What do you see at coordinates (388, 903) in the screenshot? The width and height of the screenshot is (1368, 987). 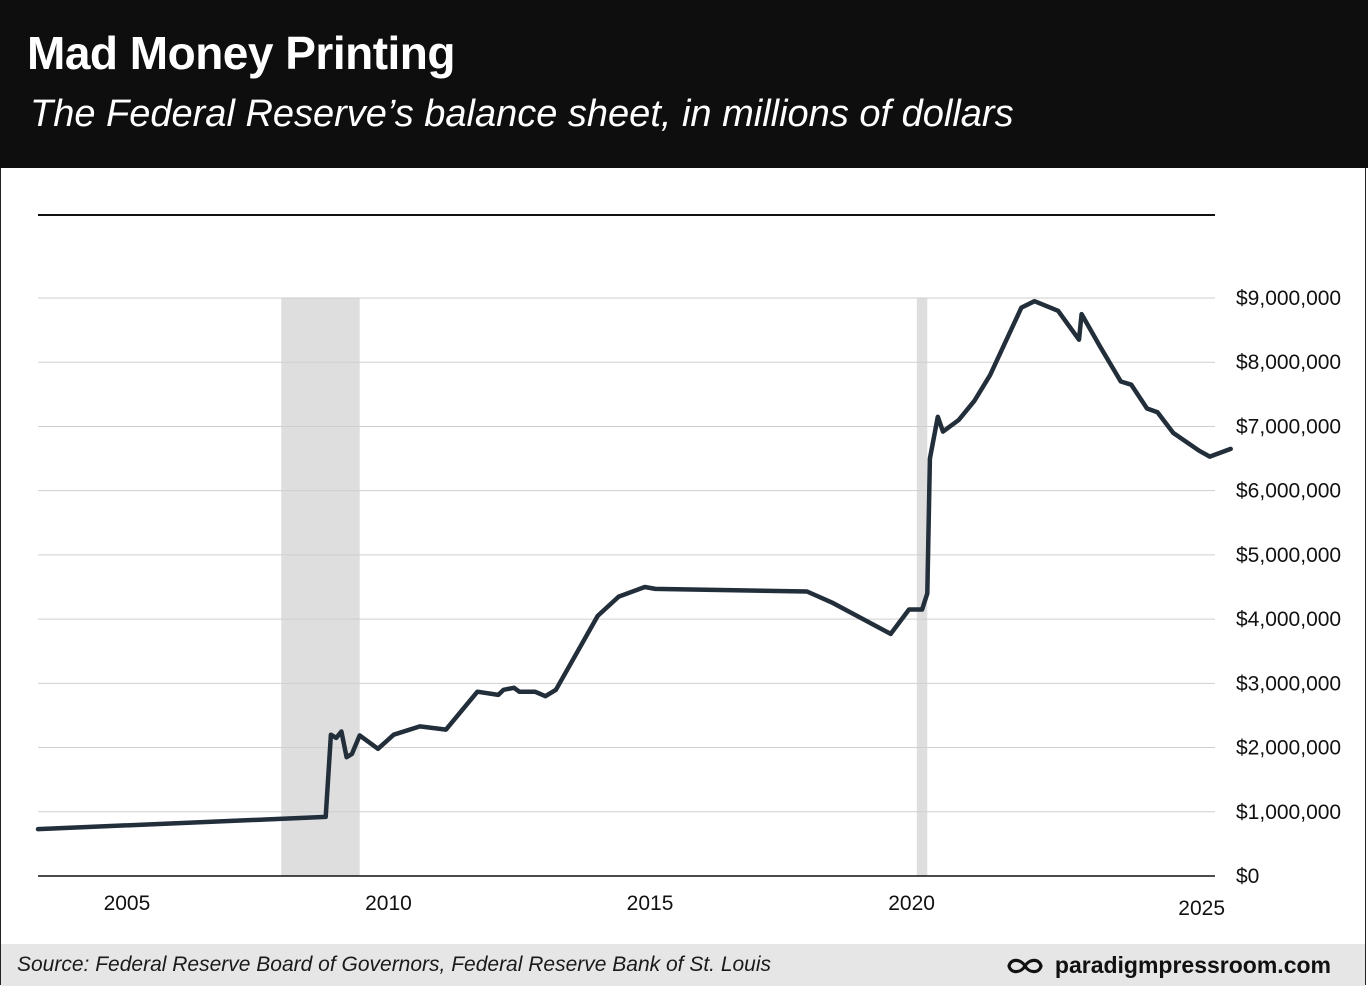 I see `x-tick-label: 2010` at bounding box center [388, 903].